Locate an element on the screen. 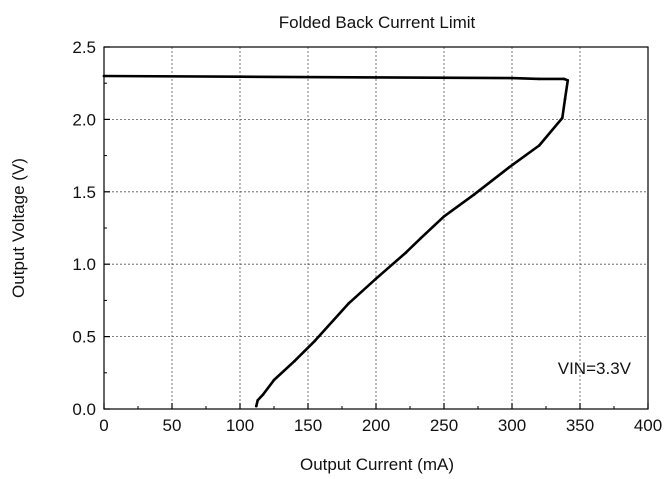 Image resolution: width=671 pixels, height=479 pixels. y-tick-label: 1.0 is located at coordinates (84, 264).